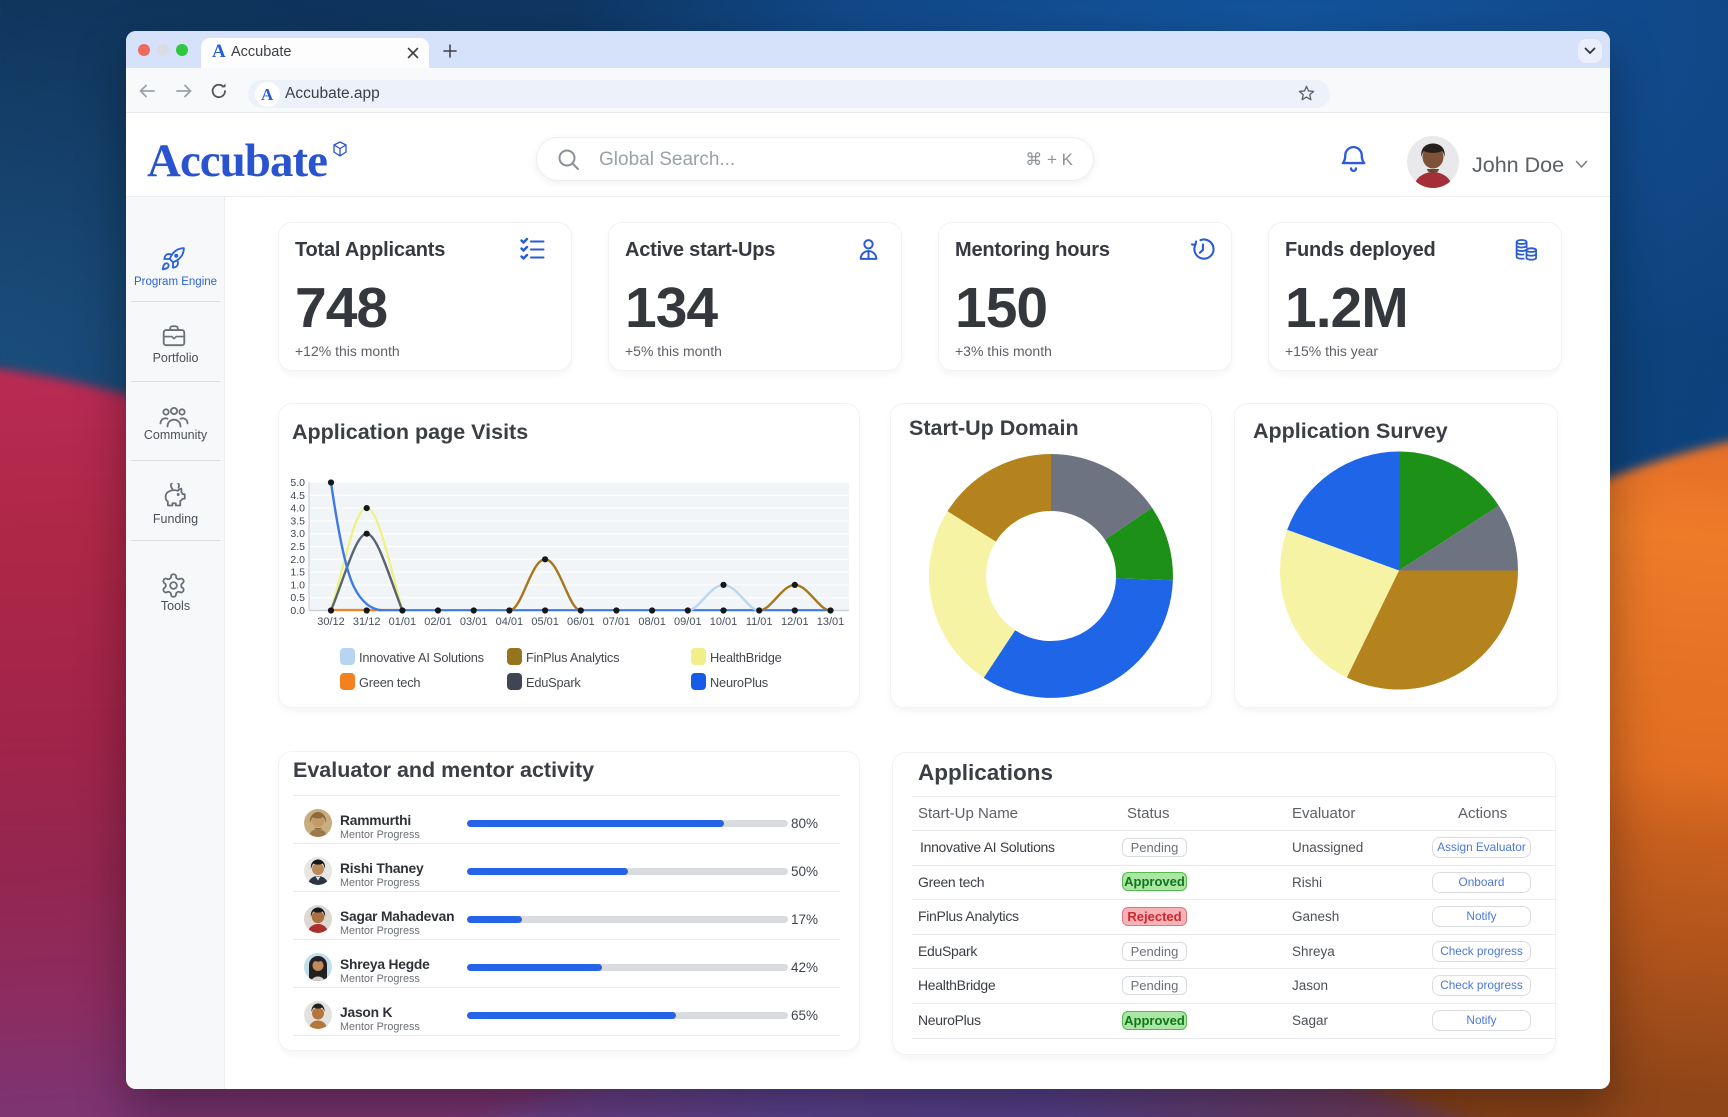 The width and height of the screenshot is (1728, 1117). What do you see at coordinates (617, 622) in the screenshot?
I see `svg-text: 07/01` at bounding box center [617, 622].